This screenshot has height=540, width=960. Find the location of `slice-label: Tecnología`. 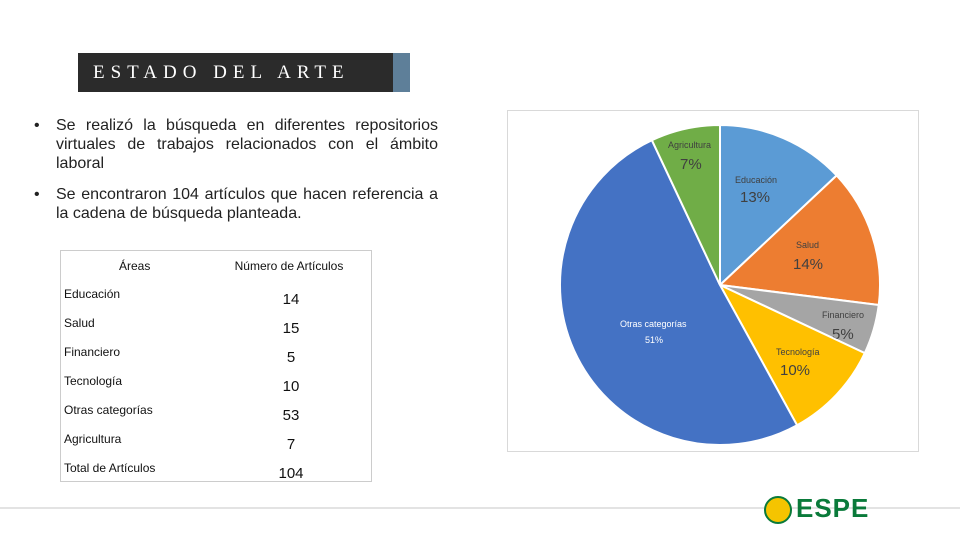

slice-label: Tecnología is located at coordinates (798, 352).